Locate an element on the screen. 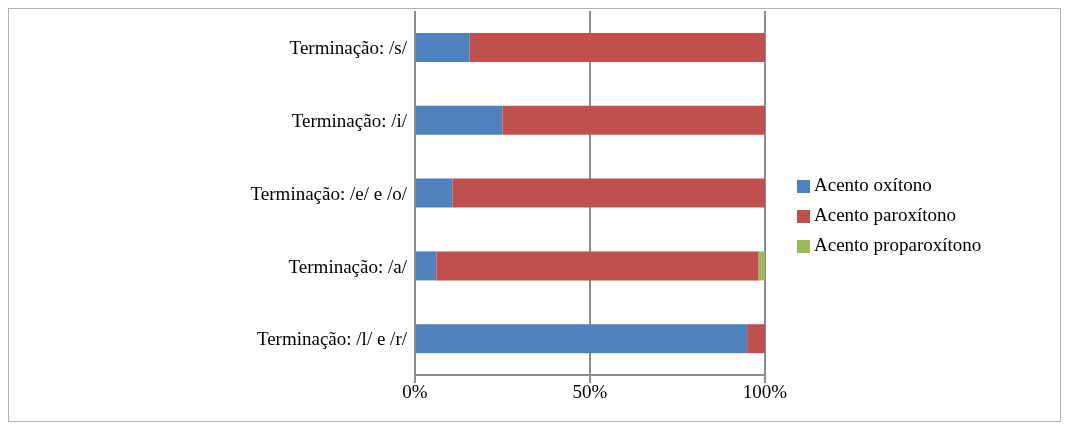  x-tick-label: 50% is located at coordinates (590, 392).